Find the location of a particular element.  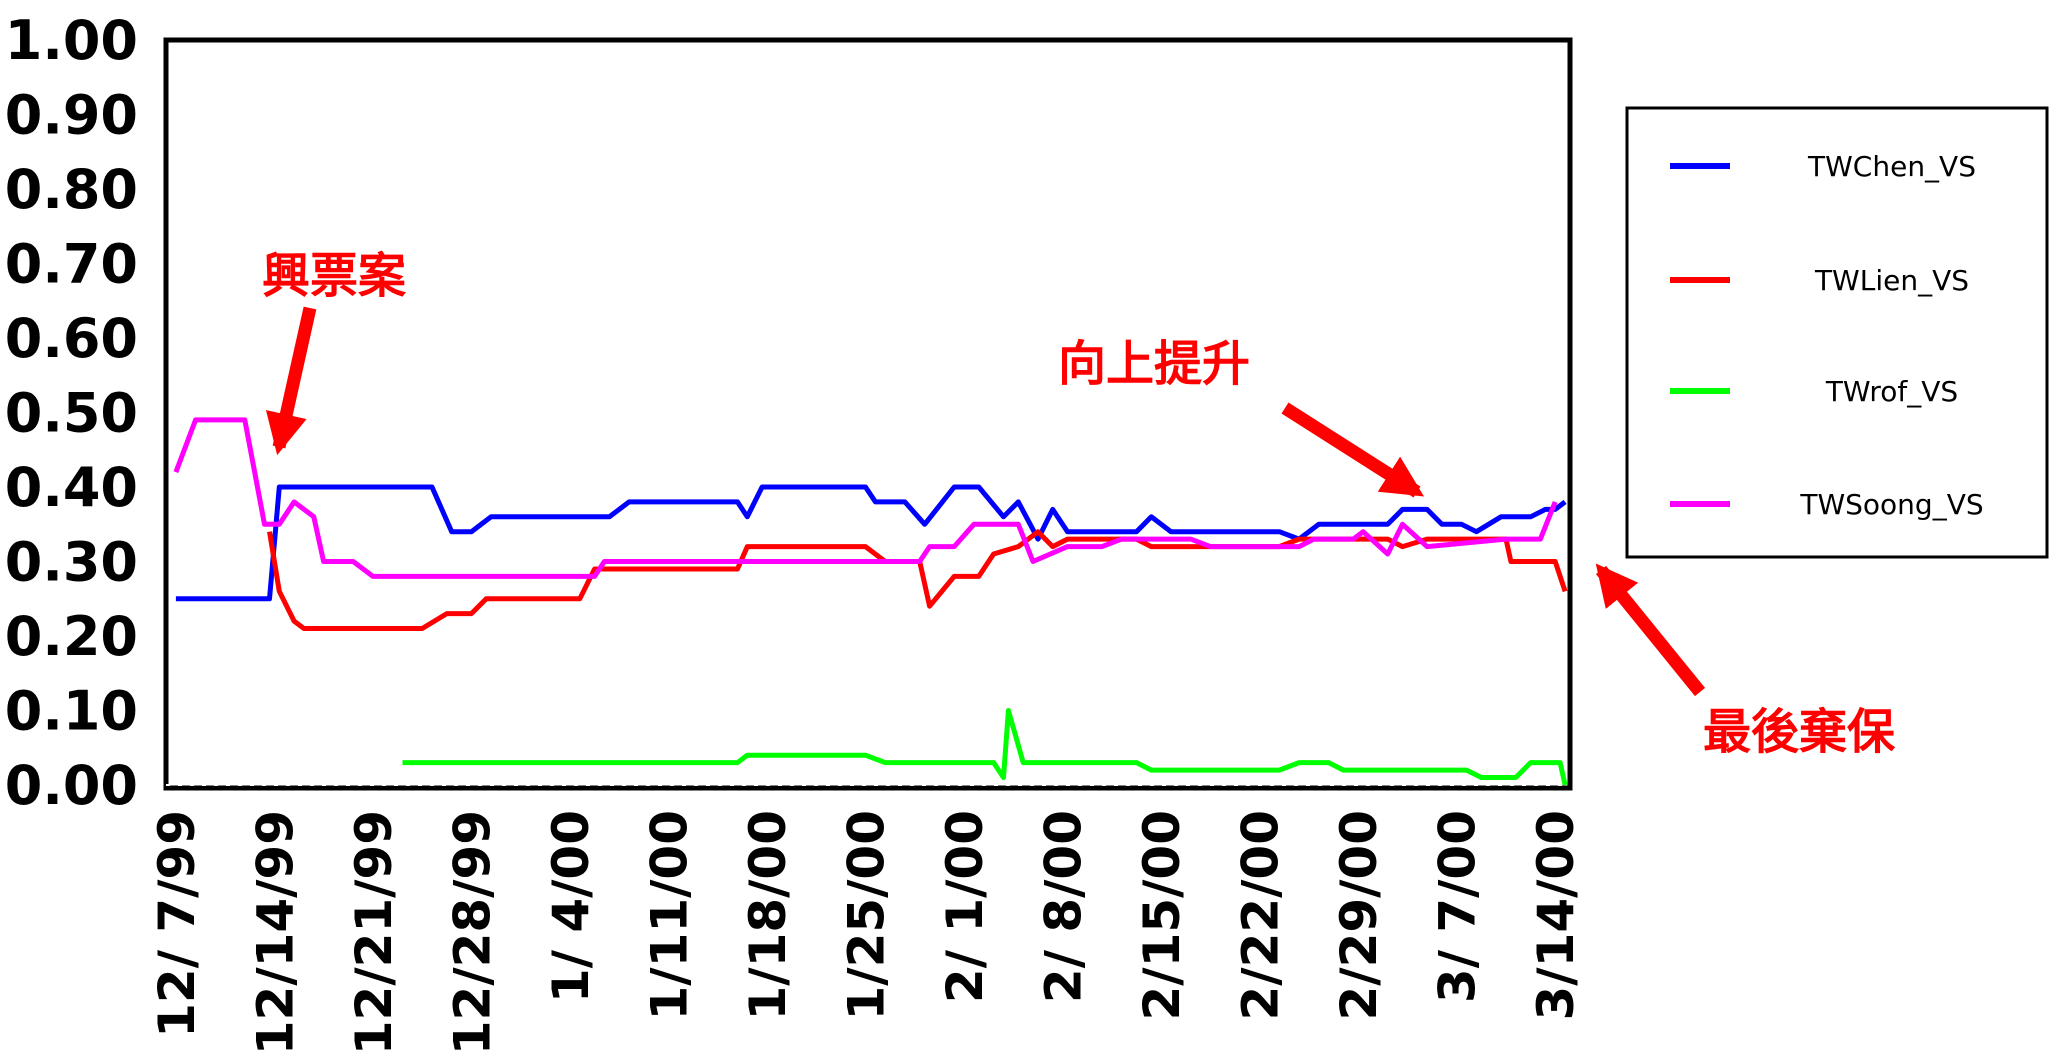

y-tick-label: 0.90 is located at coordinates (71, 115).